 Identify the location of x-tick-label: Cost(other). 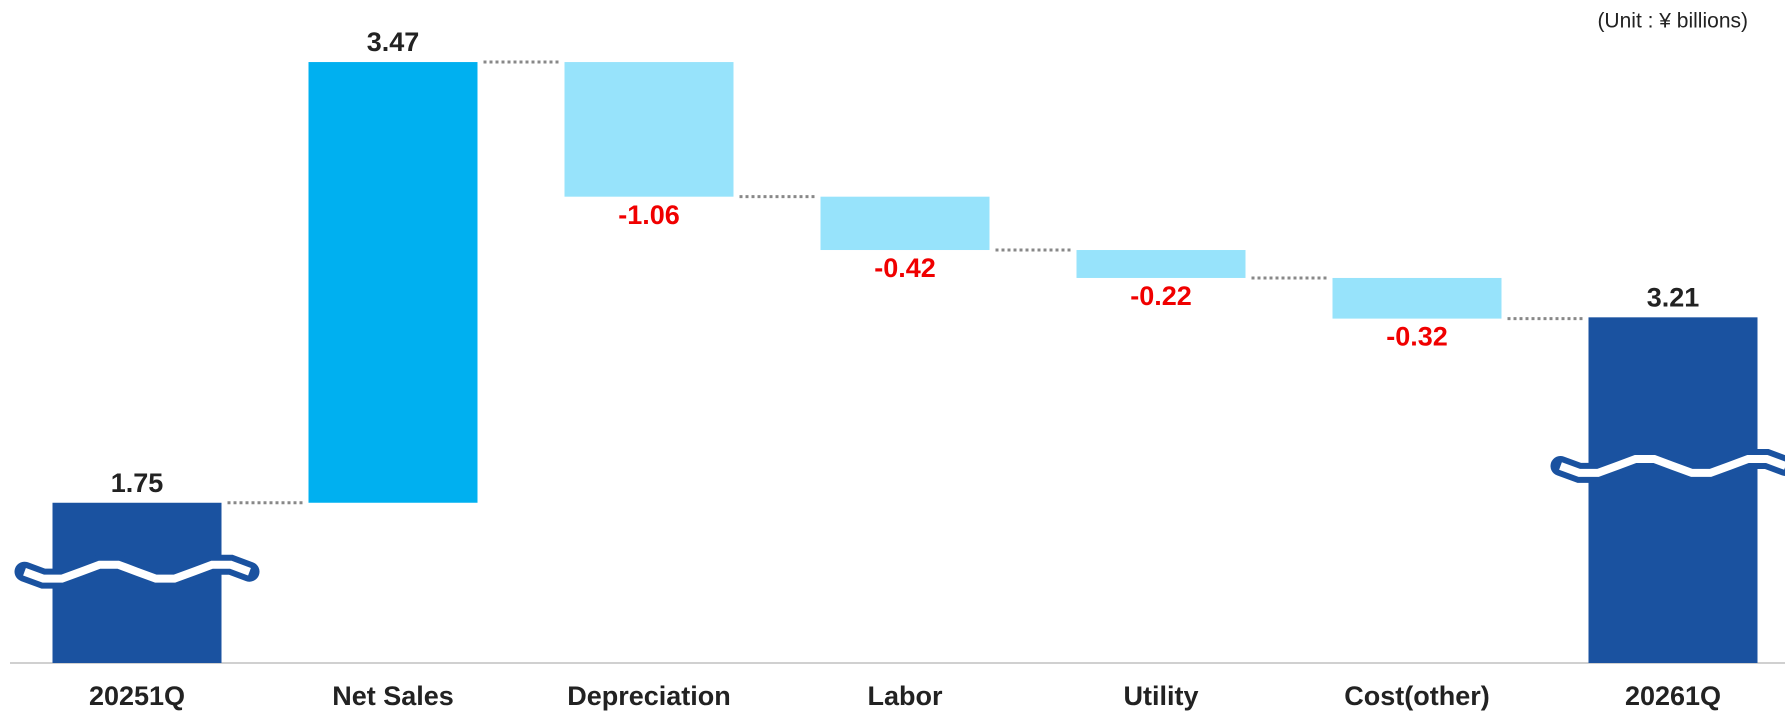
(1416, 696).